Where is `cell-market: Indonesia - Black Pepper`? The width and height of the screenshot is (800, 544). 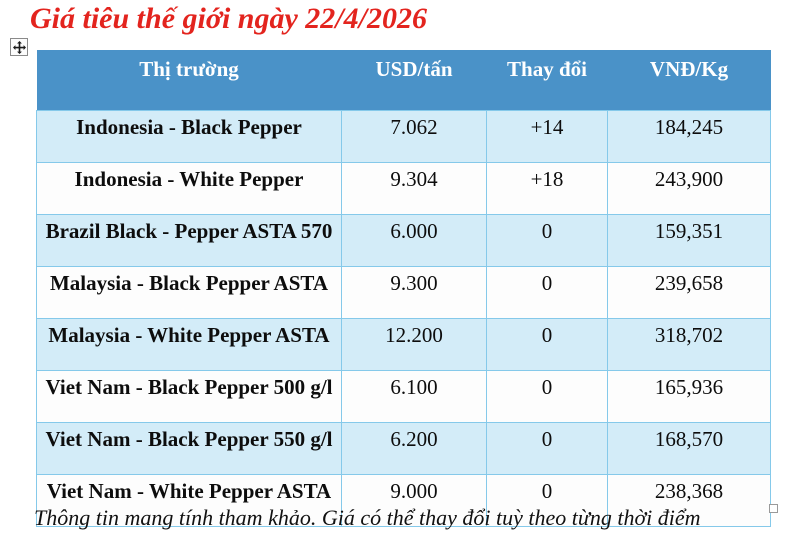 cell-market: Indonesia - Black Pepper is located at coordinates (189, 136).